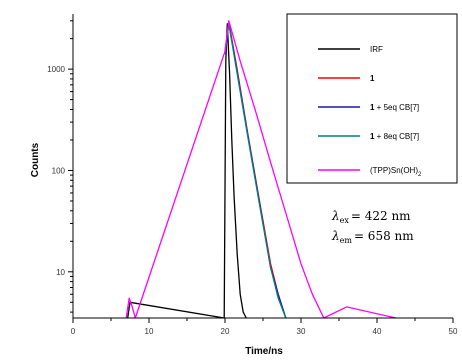  What do you see at coordinates (372, 78) in the screenshot?
I see `legend-label-1: 1` at bounding box center [372, 78].